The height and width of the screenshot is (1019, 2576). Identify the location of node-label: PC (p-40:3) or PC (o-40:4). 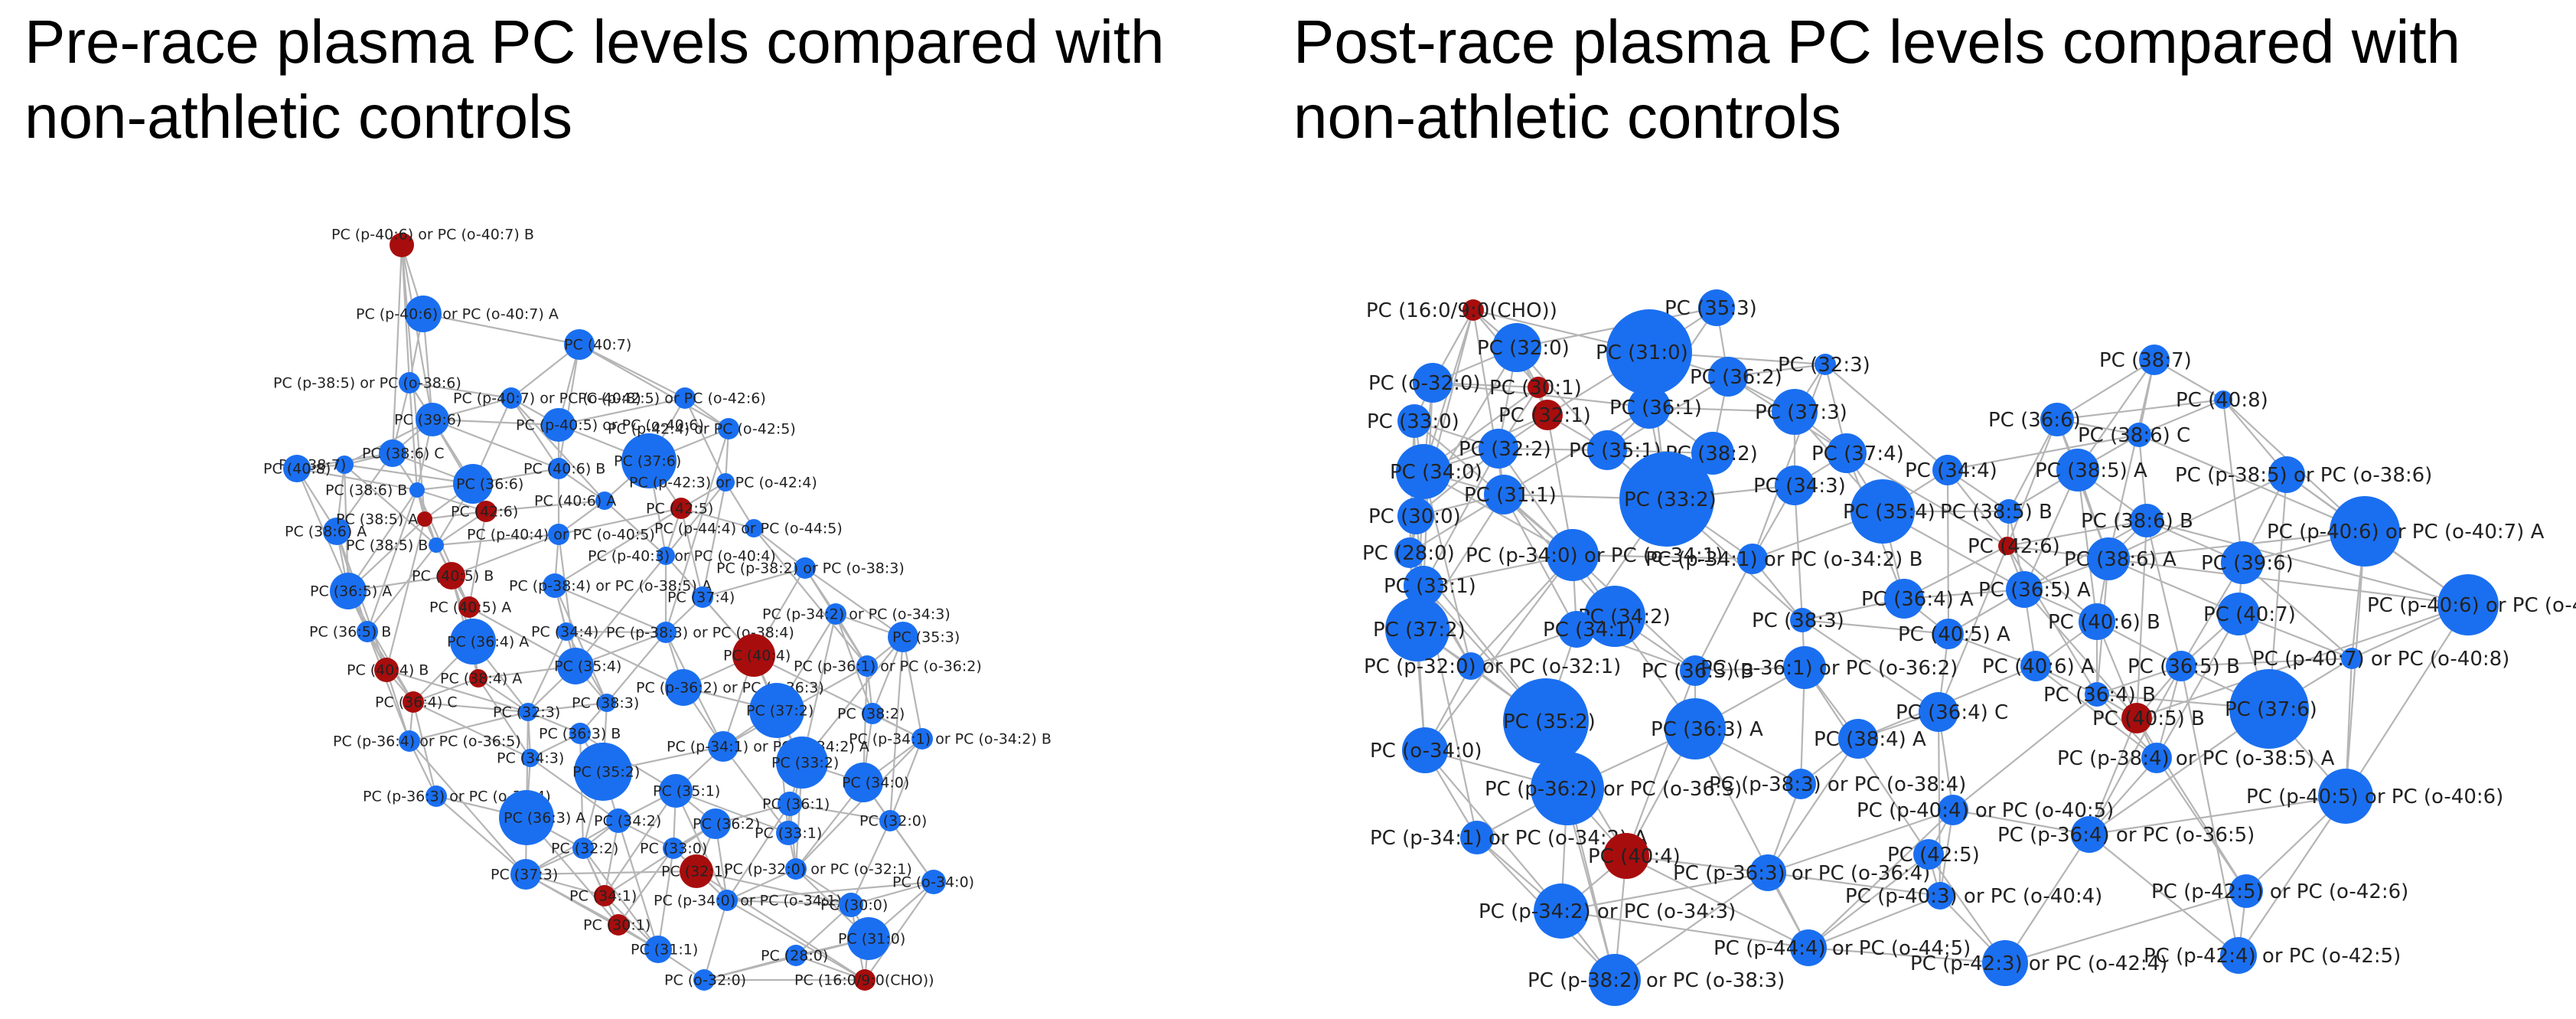
(1973, 896).